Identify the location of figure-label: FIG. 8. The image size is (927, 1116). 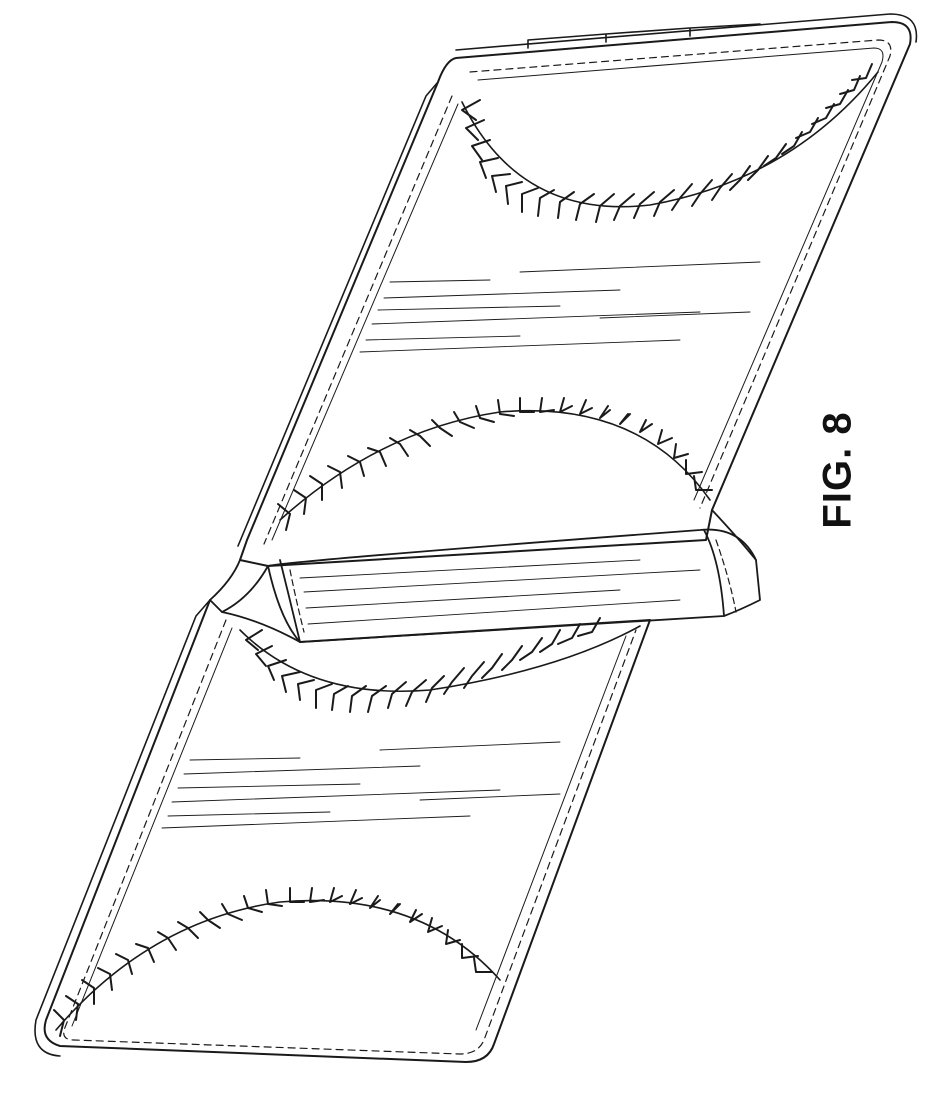
(838, 469).